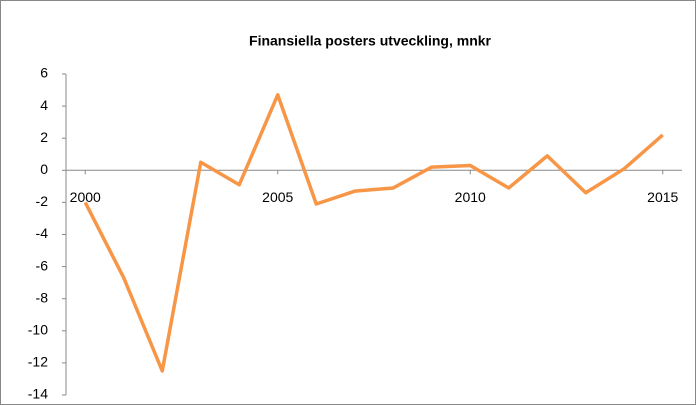 This screenshot has width=696, height=405. I want to click on y-tick-label: 6, so click(44, 73).